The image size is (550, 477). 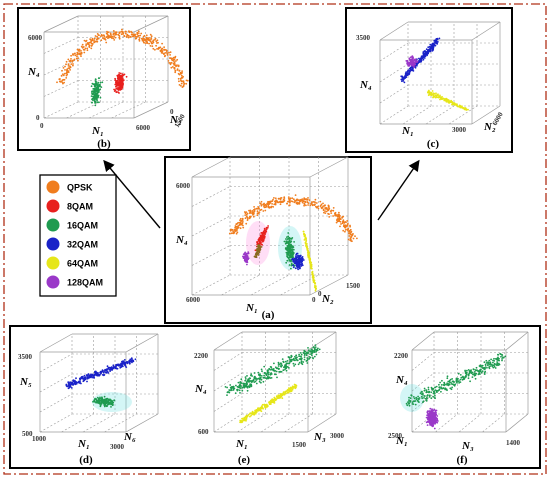 What do you see at coordinates (417, 65) in the screenshot?
I see `panel-c-32qam-point` at bounding box center [417, 65].